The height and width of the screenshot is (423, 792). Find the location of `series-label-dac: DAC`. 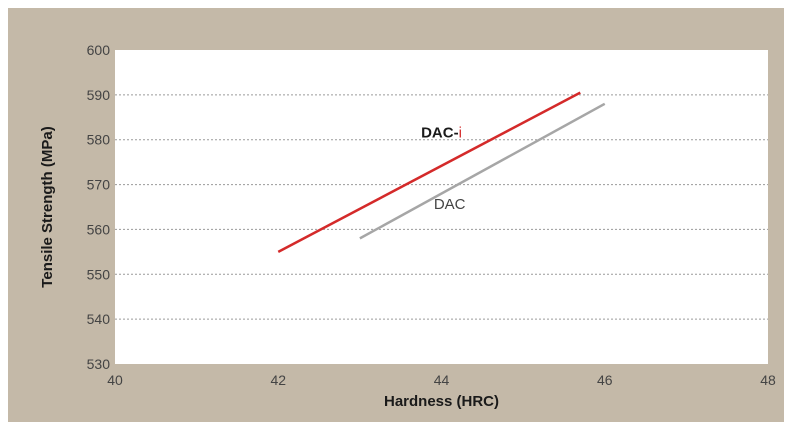

series-label-dac: DAC is located at coordinates (450, 204).